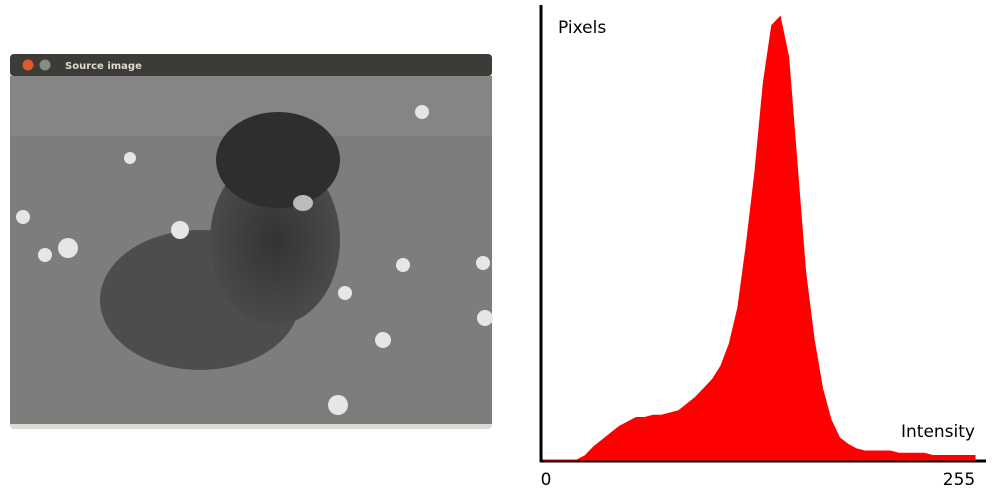 This screenshot has height=503, width=992. What do you see at coordinates (28, 65) in the screenshot?
I see `close-button` at bounding box center [28, 65].